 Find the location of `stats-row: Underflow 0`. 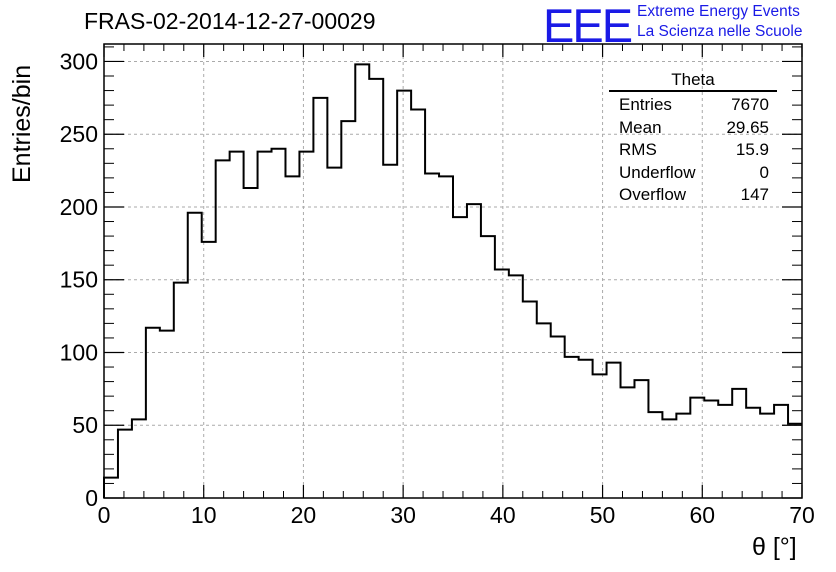

stats-row: Underflow 0 is located at coordinates (693, 173).